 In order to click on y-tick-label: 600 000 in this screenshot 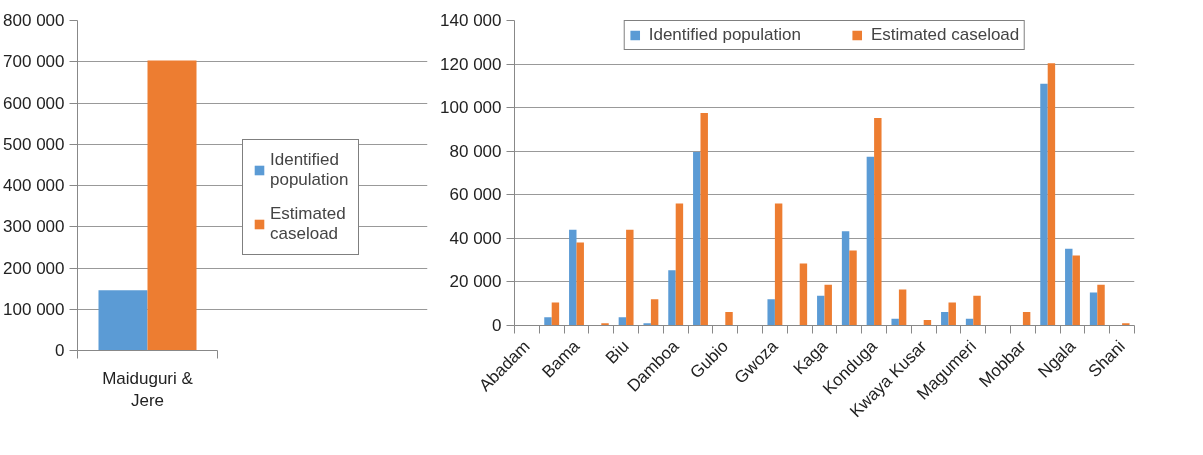, I will do `click(34, 103)`.